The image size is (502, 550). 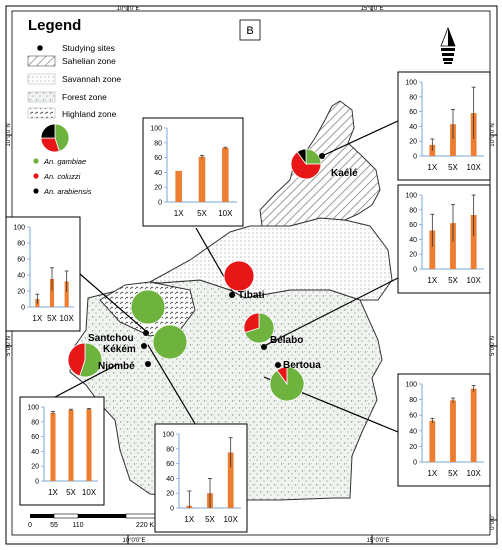 I want to click on y-tick-label-k-k-m: 80, so click(x=170, y=449).